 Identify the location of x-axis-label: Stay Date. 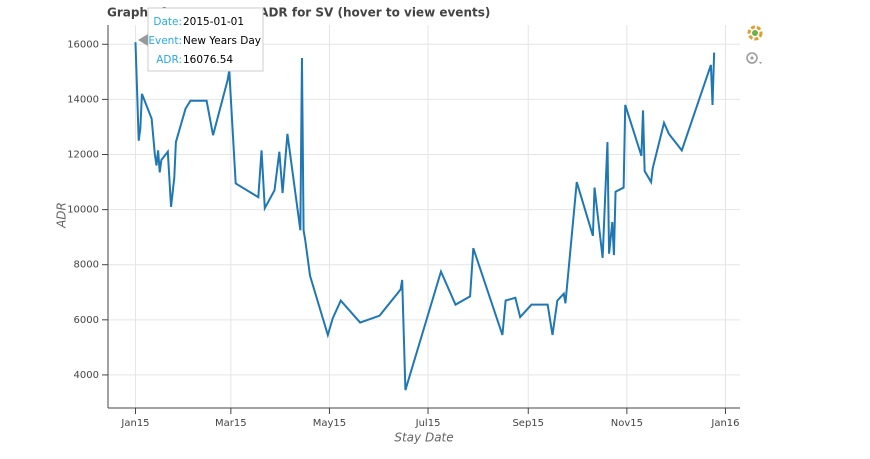
(423, 438).